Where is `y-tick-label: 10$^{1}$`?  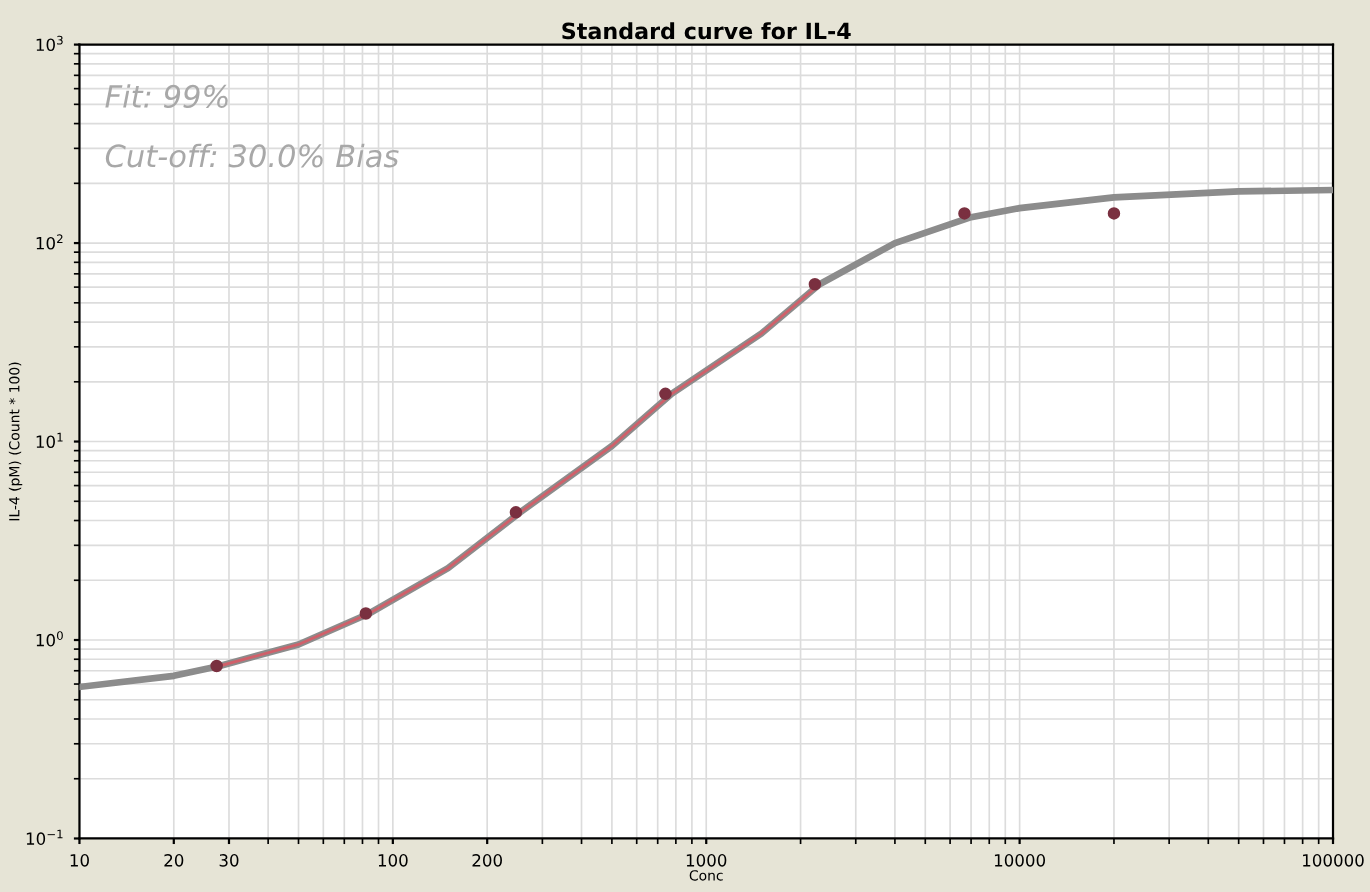 y-tick-label: 10$^{1}$ is located at coordinates (49, 440).